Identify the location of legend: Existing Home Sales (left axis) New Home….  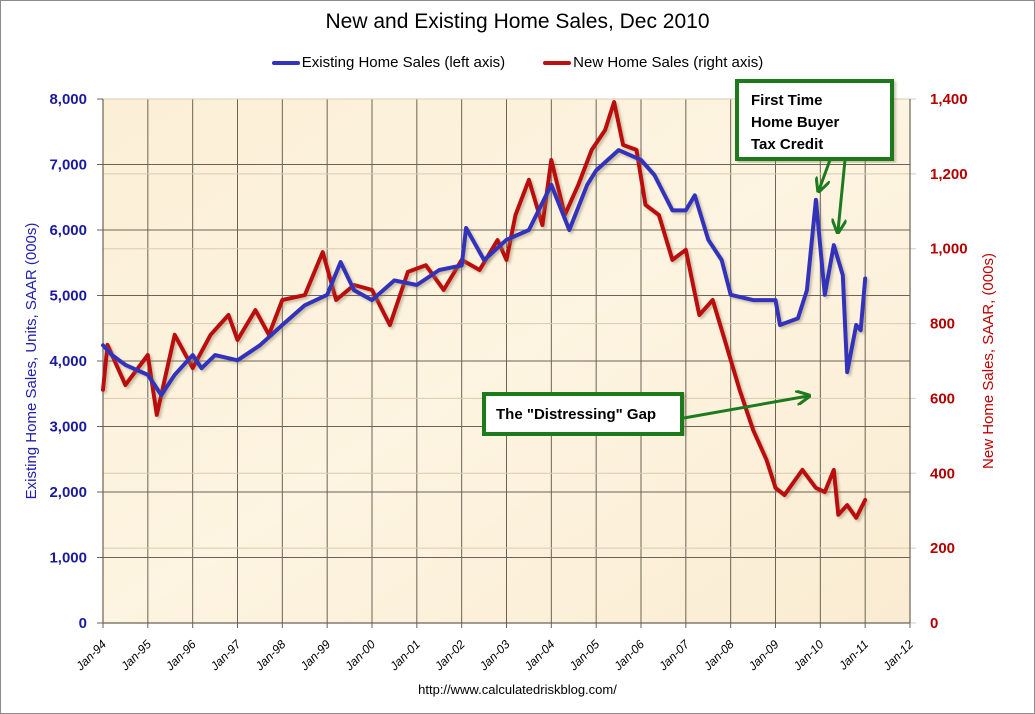
(517, 62).